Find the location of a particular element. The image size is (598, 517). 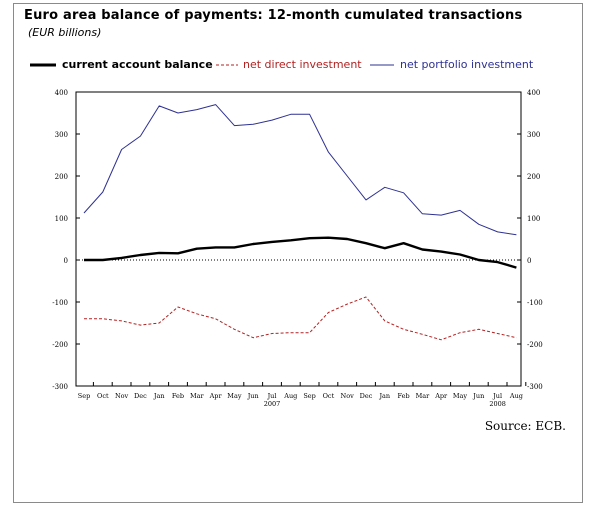

y-tick-label-left: 400 is located at coordinates (61, 93).